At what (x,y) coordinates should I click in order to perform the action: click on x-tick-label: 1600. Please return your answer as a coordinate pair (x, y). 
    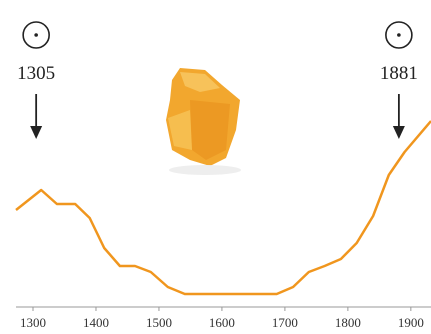
    Looking at the image, I should click on (222, 322).